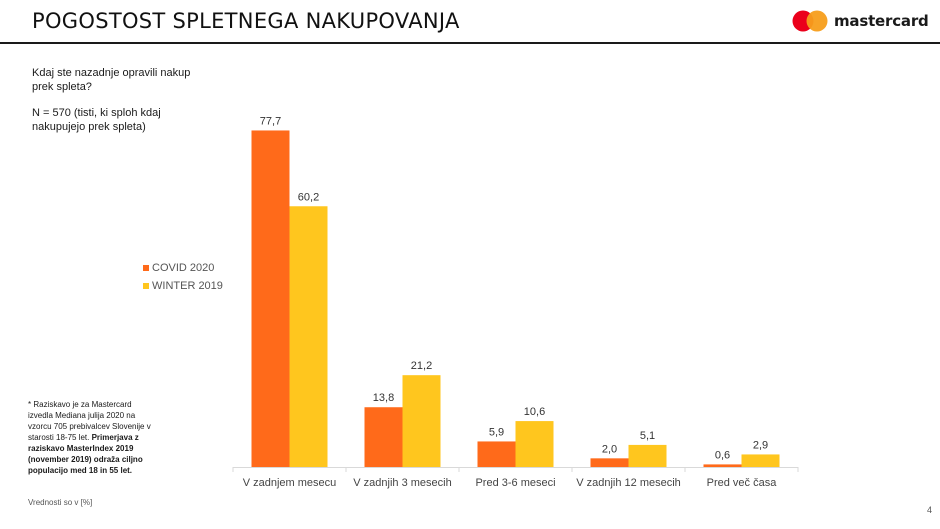  What do you see at coordinates (270, 121) in the screenshot?
I see `data-label-covid: 77,7` at bounding box center [270, 121].